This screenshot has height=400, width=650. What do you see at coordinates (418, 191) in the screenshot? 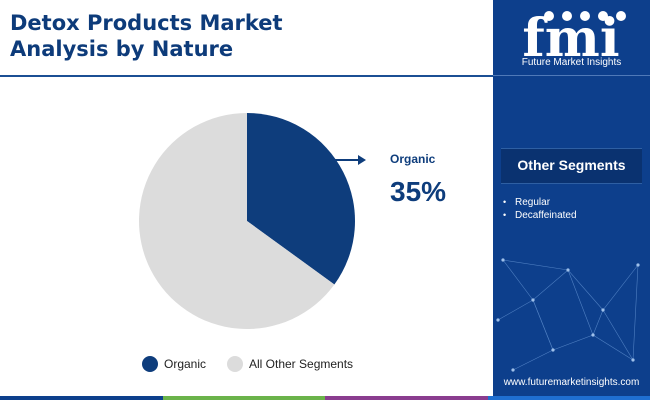
I see `callout-value: 35%` at bounding box center [418, 191].